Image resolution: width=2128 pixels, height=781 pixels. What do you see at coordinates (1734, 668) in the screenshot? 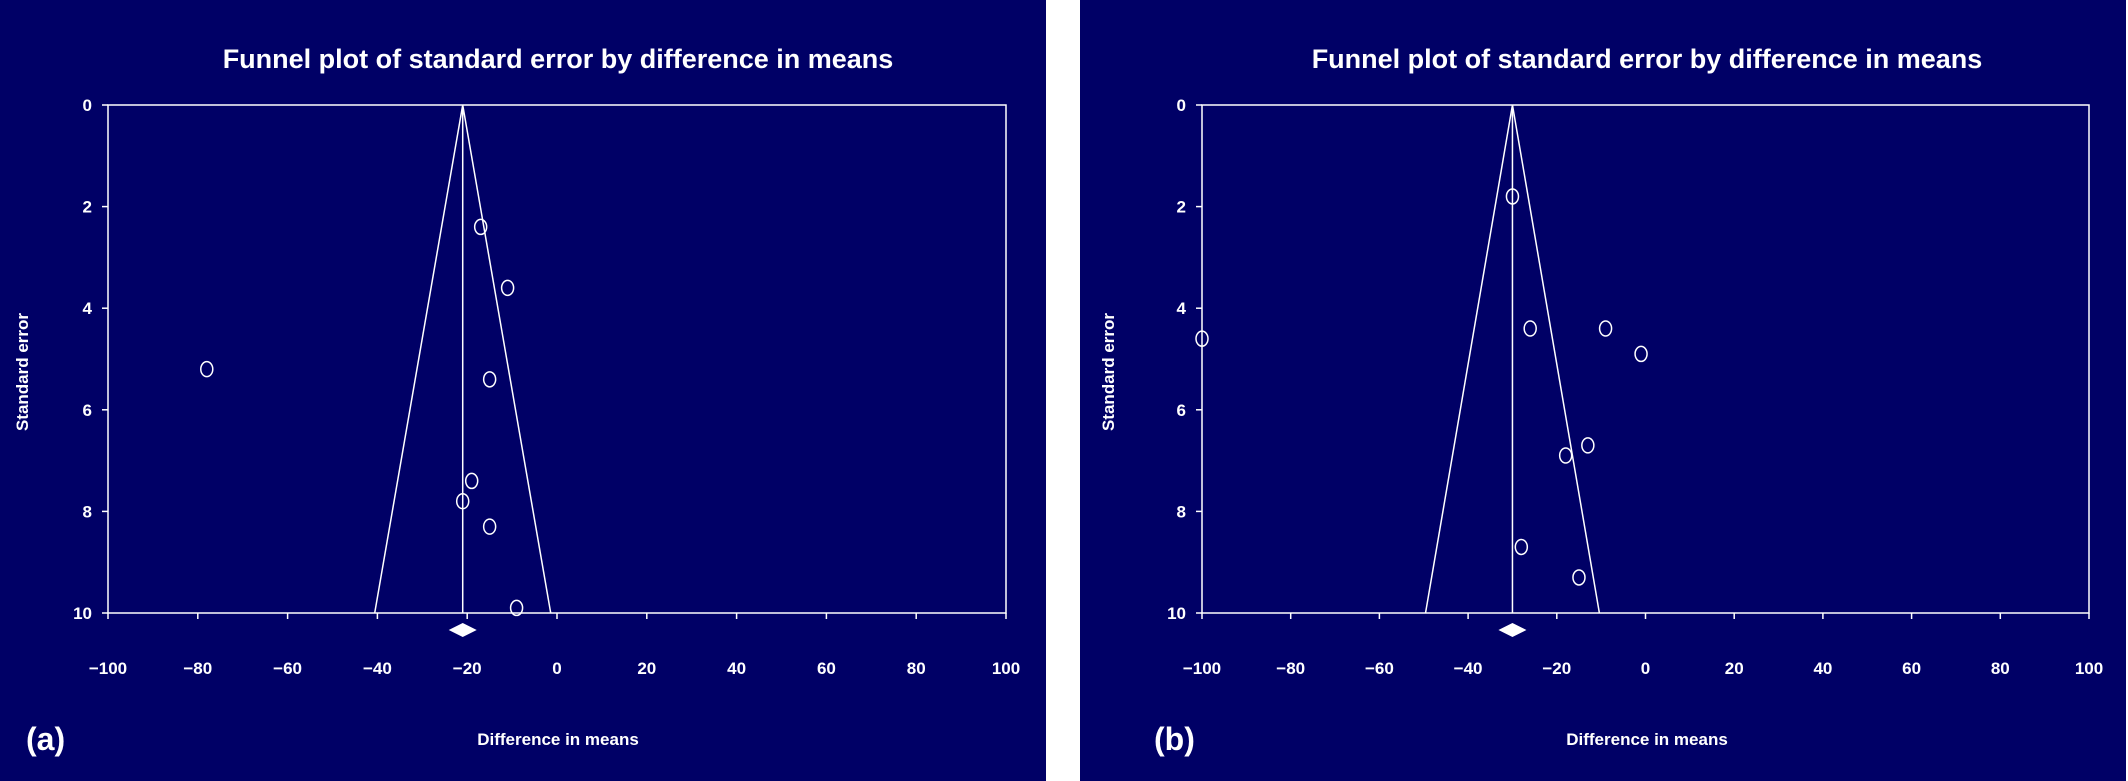
I see `chart-b-xtick-label: 20` at bounding box center [1734, 668].